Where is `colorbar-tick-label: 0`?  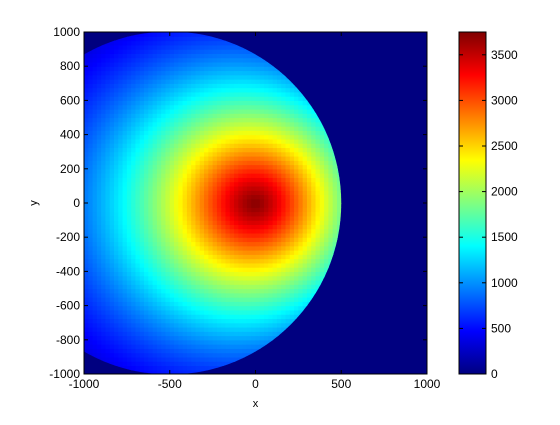
colorbar-tick-label: 0 is located at coordinates (494, 374).